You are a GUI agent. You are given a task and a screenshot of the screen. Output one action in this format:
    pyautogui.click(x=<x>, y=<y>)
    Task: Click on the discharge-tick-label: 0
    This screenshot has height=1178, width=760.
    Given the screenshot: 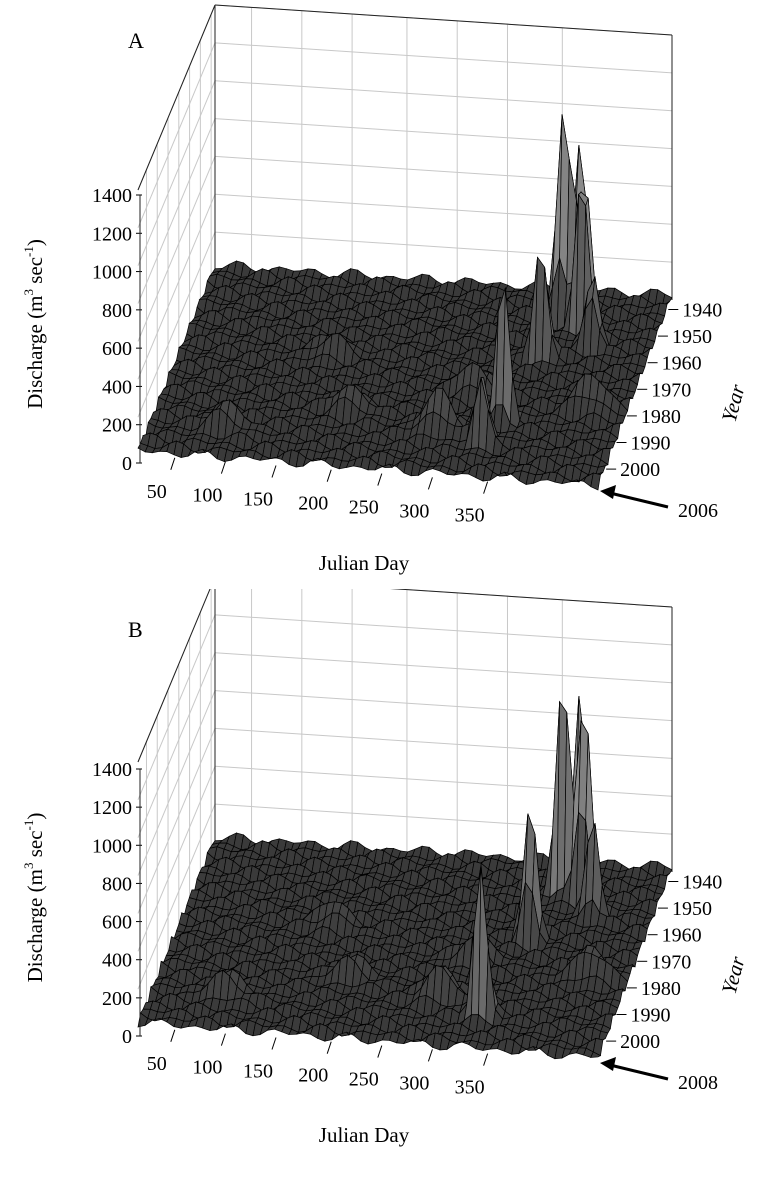 What is the action you would take?
    pyautogui.click(x=127, y=1037)
    